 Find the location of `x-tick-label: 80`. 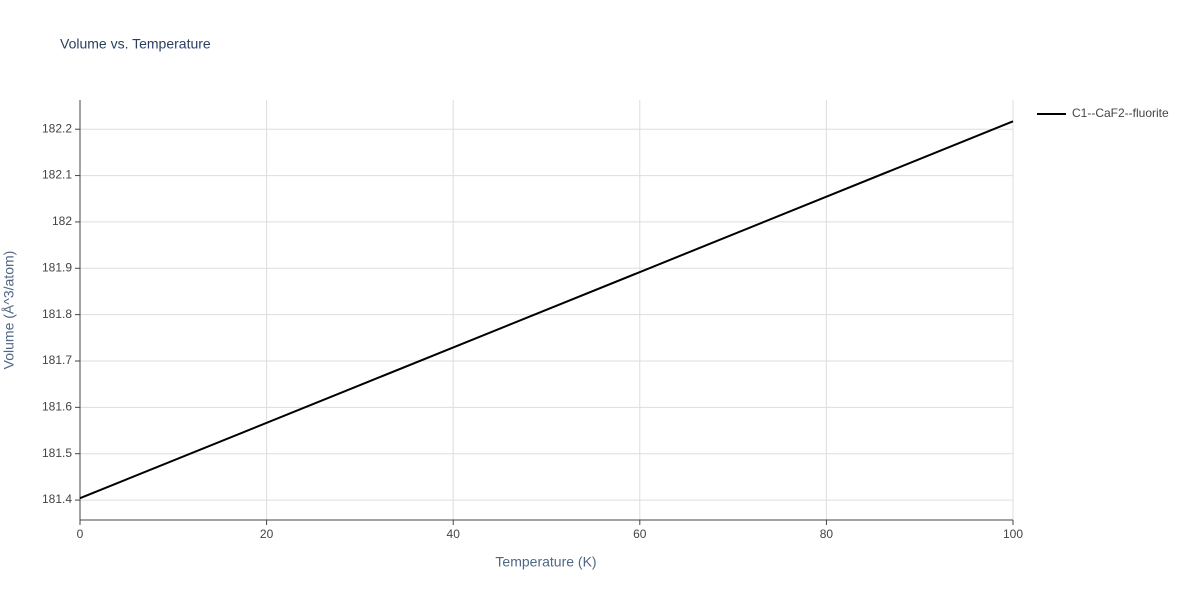

x-tick-label: 80 is located at coordinates (827, 534).